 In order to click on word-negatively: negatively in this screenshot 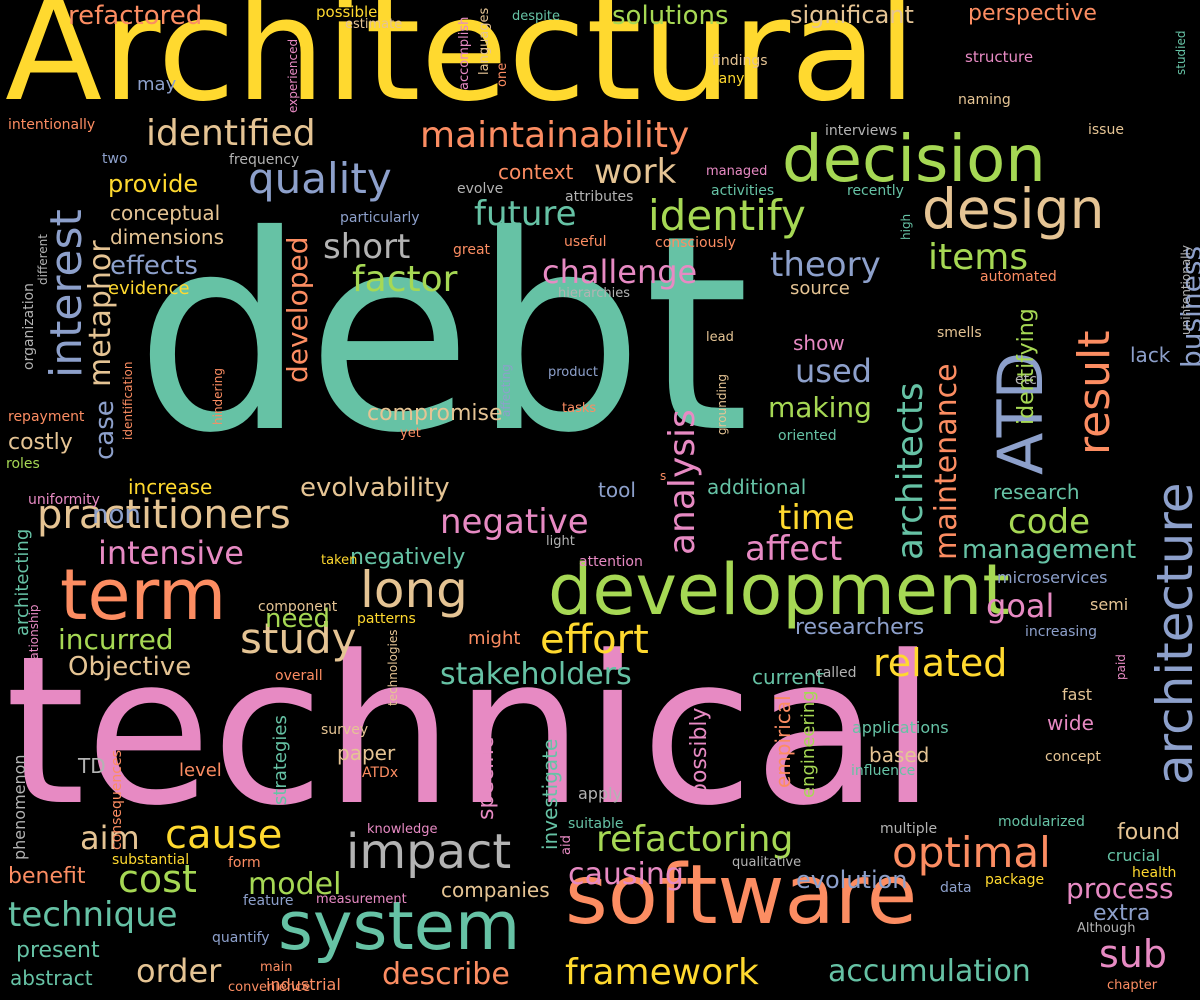, I will do `click(408, 557)`.